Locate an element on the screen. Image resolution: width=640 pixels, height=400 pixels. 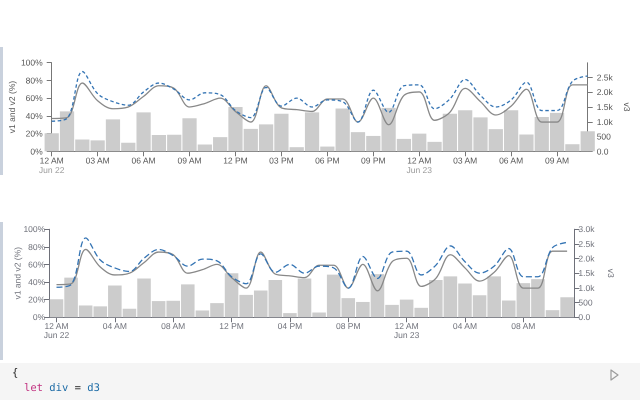
x-tick-label: 03 PM is located at coordinates (281, 160).